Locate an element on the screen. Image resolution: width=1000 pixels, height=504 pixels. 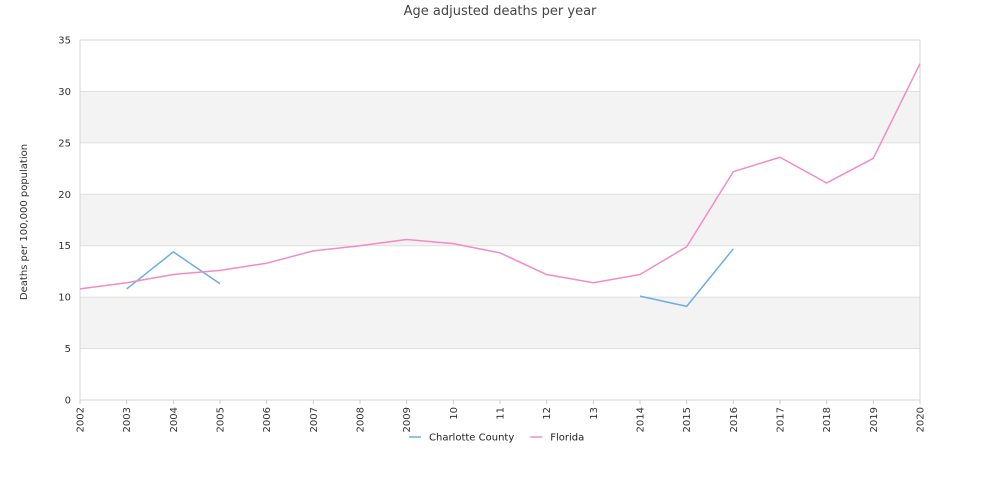
x-tick-label: 2008 is located at coordinates (361, 419).